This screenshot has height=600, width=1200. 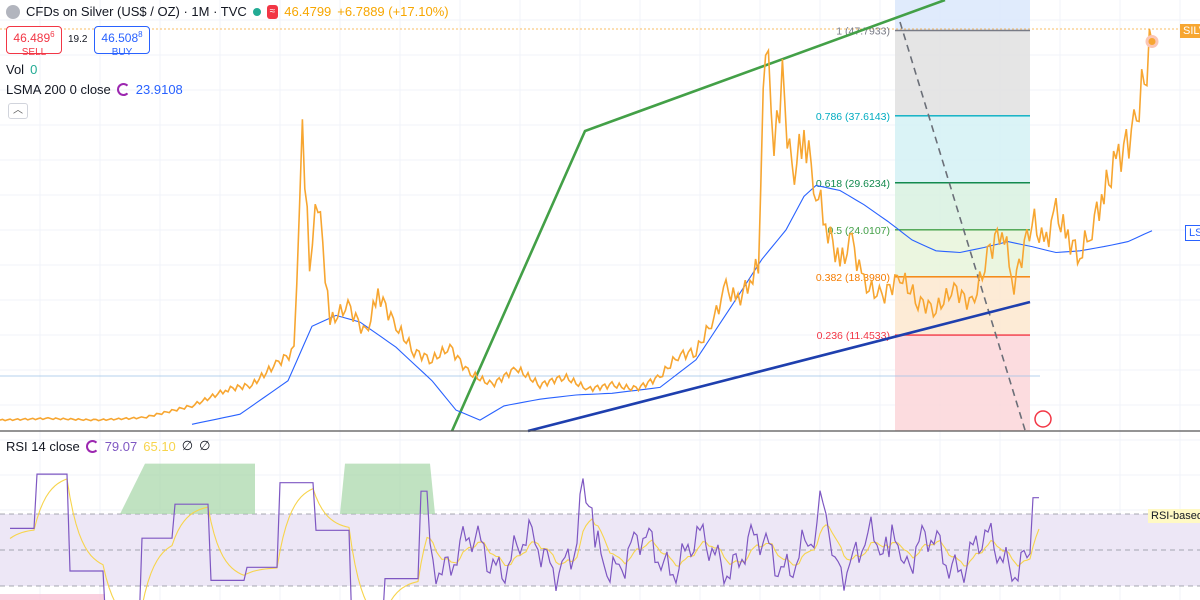 I want to click on last-price: 46.4799, so click(x=308, y=11).